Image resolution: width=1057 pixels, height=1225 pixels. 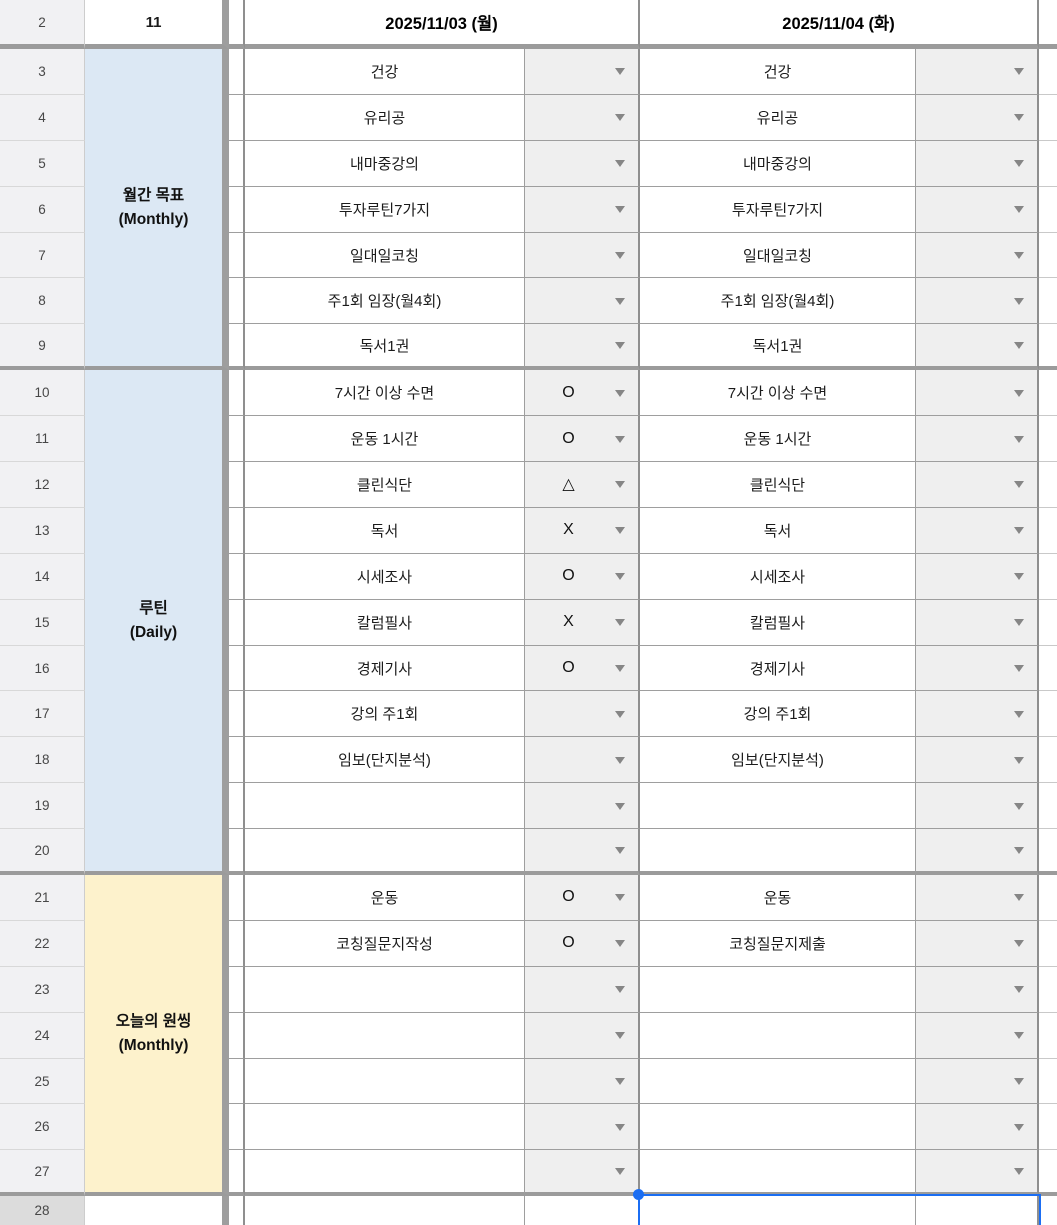 I want to click on task-cell-r24-d2, so click(x=778, y=1035).